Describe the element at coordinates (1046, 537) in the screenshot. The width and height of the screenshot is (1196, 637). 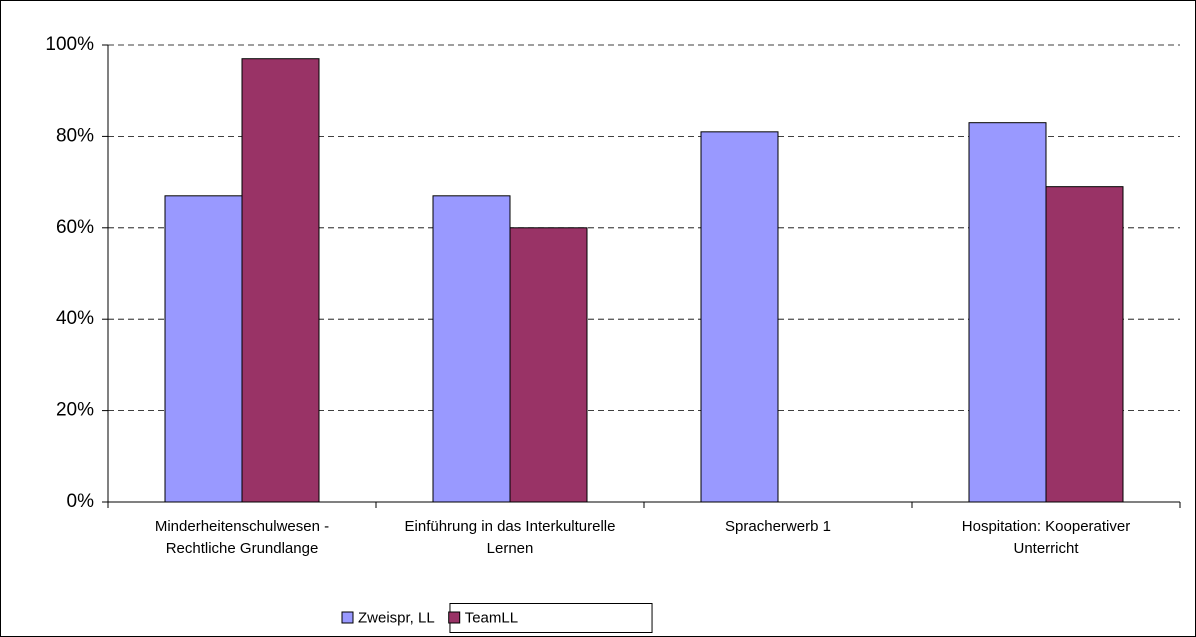
I see `x-tick-label: Hospitation: Kooperativer Unterricht` at that location.